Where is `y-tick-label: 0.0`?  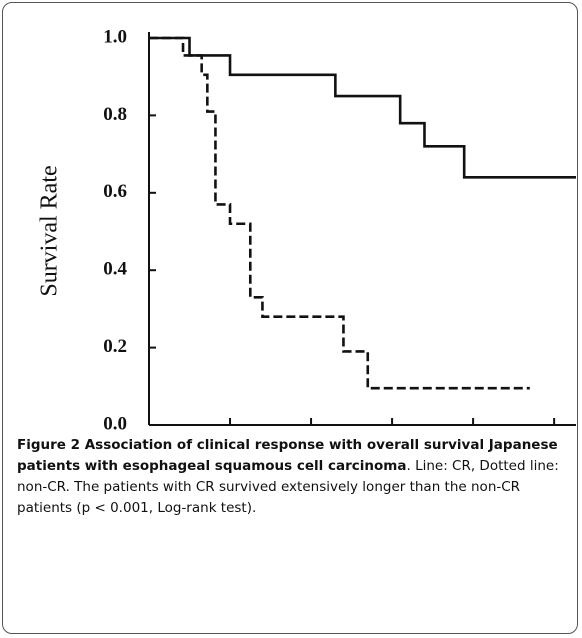
y-tick-label: 0.0 is located at coordinates (115, 423).